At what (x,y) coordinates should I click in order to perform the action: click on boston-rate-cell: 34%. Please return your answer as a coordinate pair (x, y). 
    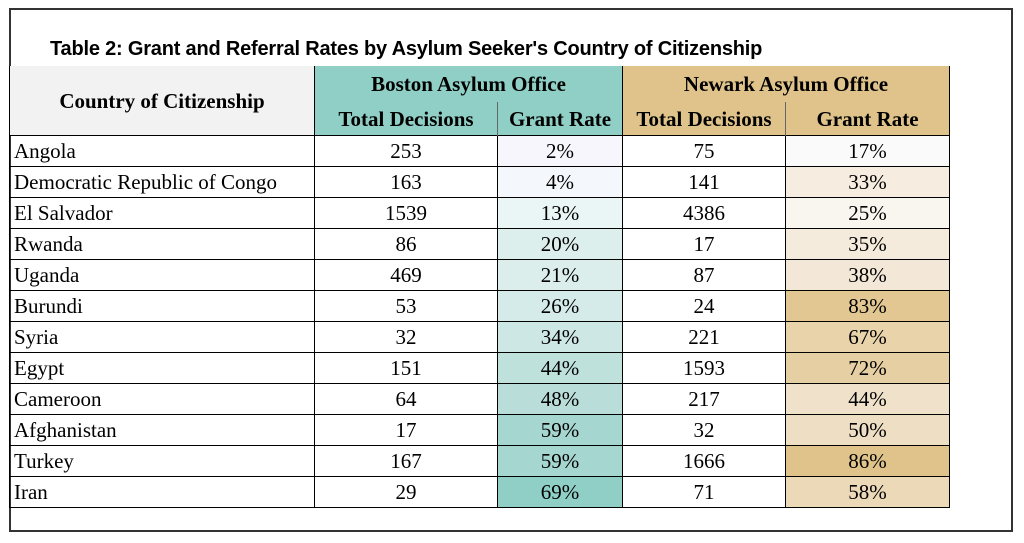
    Looking at the image, I should click on (560, 337).